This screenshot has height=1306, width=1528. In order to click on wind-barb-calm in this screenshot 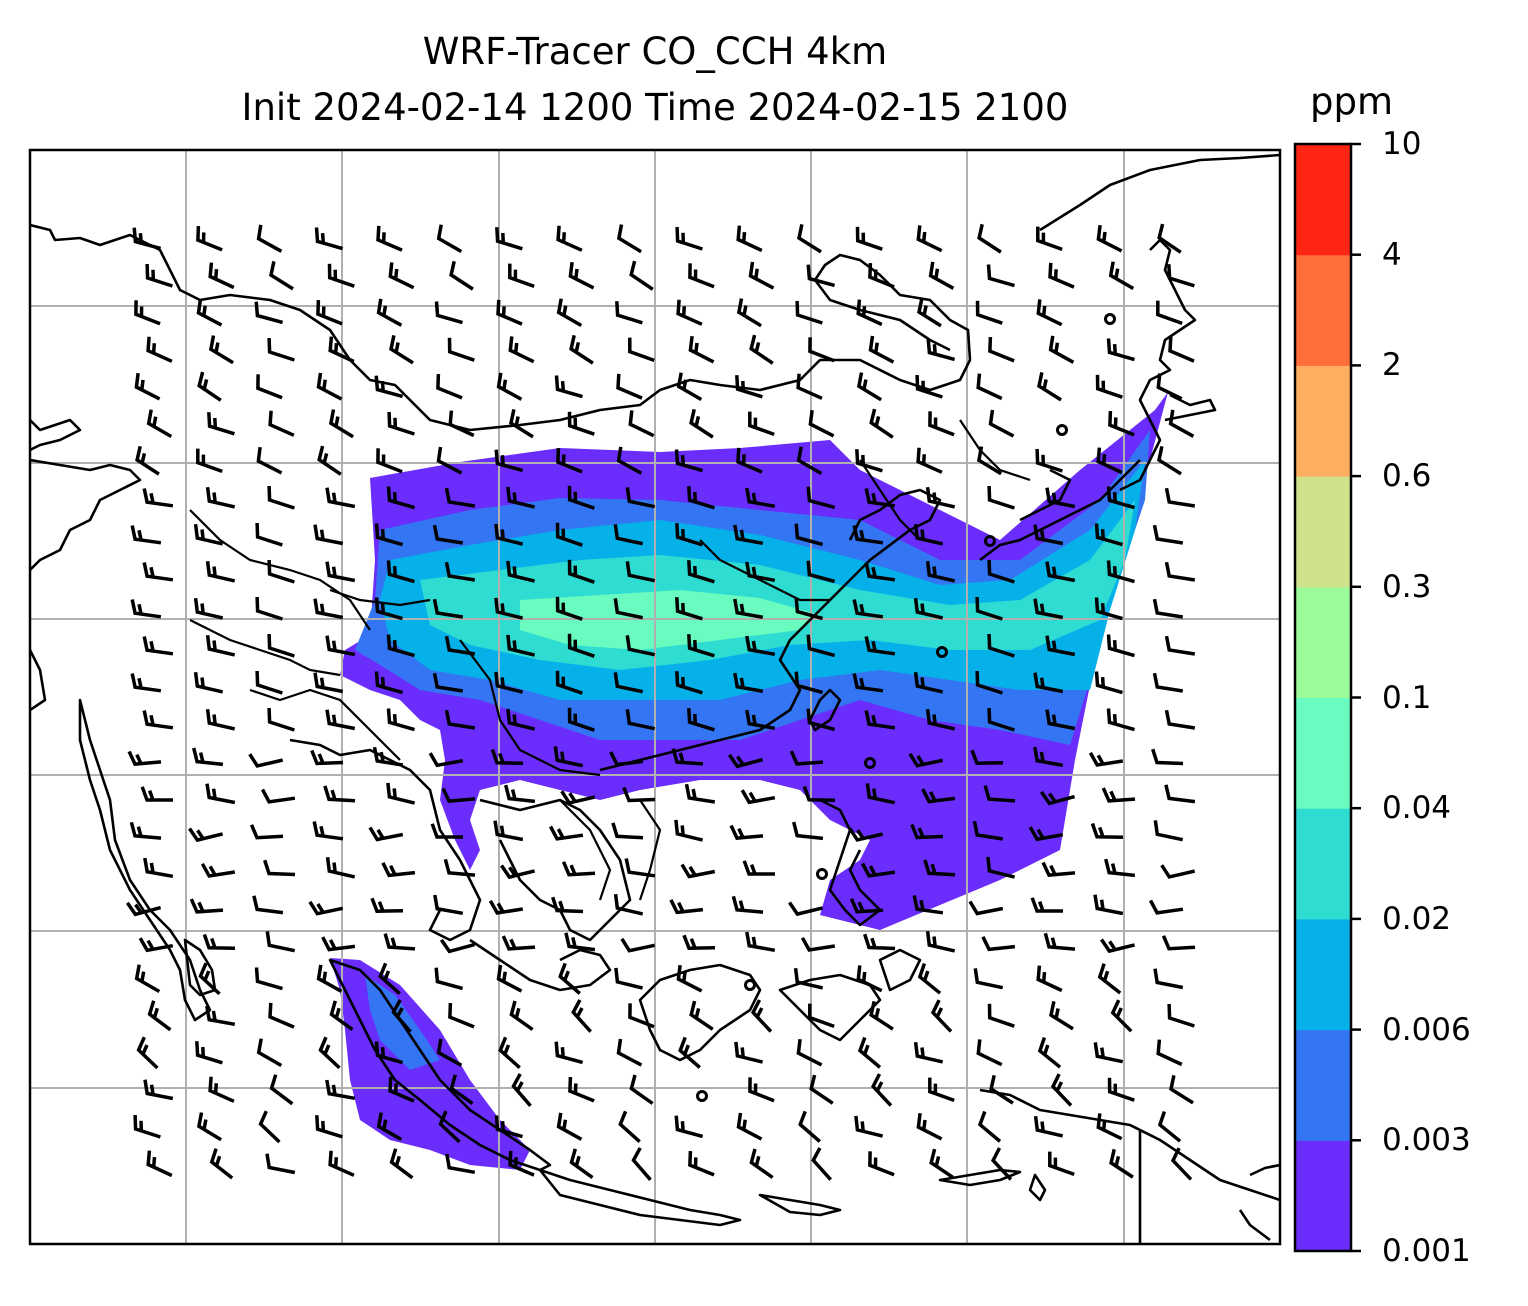, I will do `click(870, 763)`.